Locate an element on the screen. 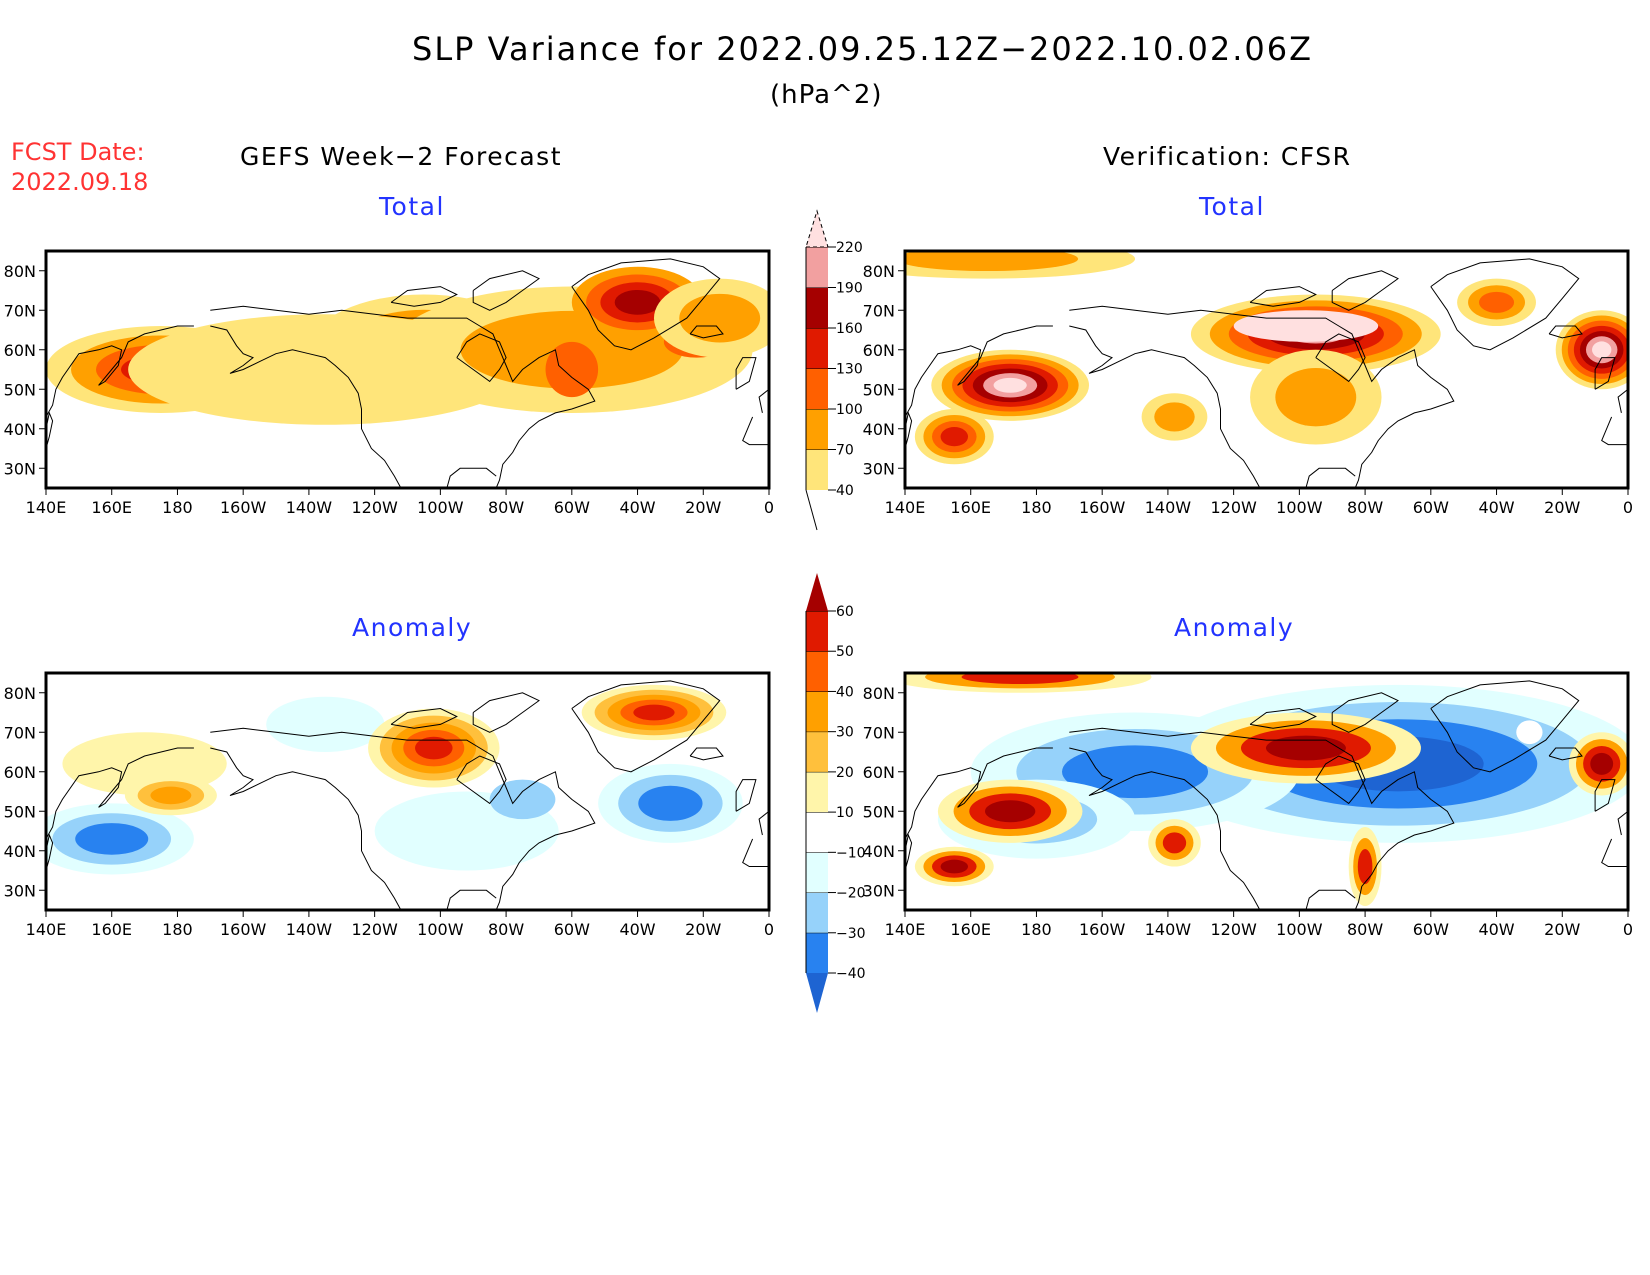 The image size is (1650, 1275). x-tick-label: 160E is located at coordinates (111, 929).